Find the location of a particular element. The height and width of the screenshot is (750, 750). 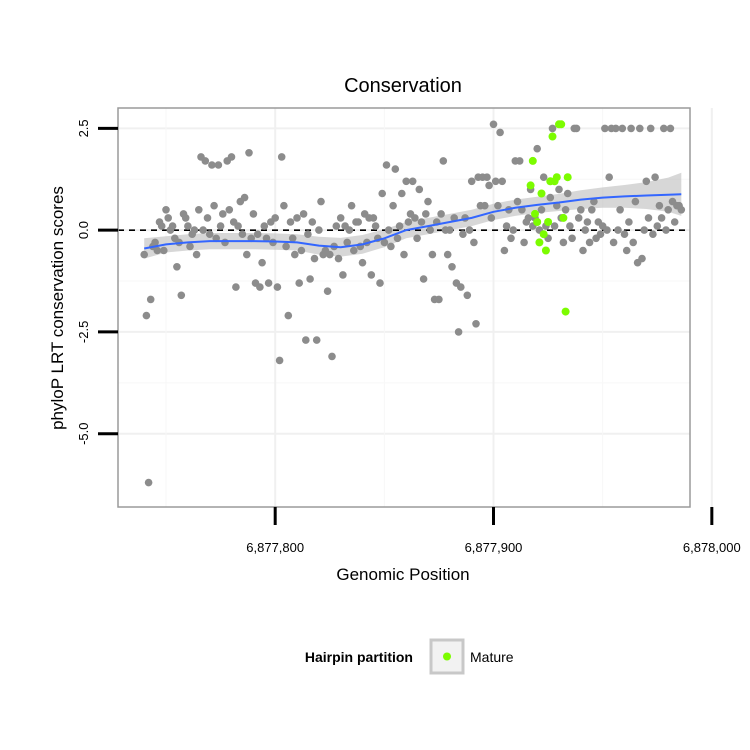

legend-key-mature is located at coordinates (447, 656).